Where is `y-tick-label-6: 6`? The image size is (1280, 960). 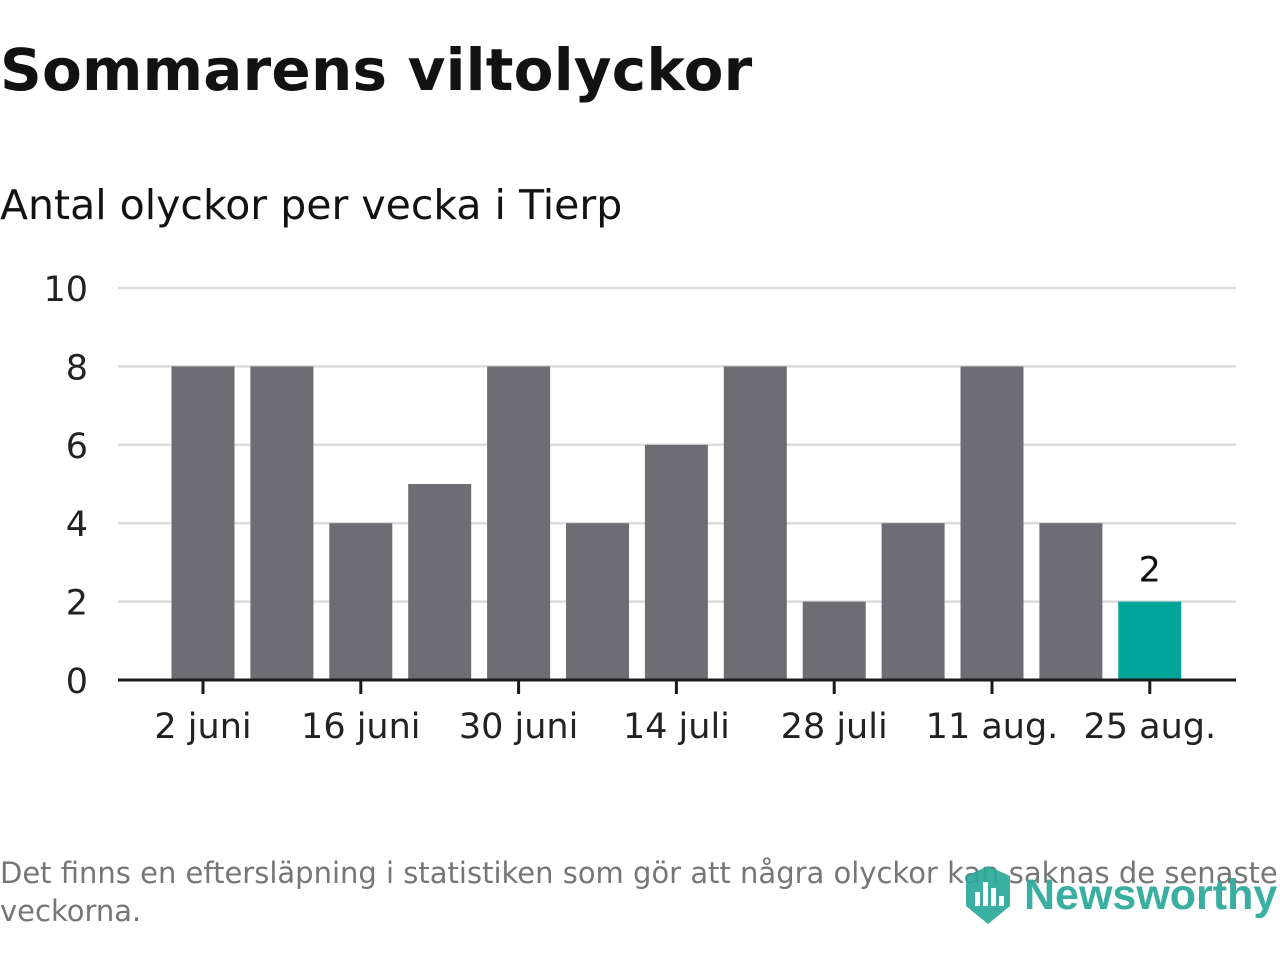
y-tick-label-6: 6 is located at coordinates (77, 447).